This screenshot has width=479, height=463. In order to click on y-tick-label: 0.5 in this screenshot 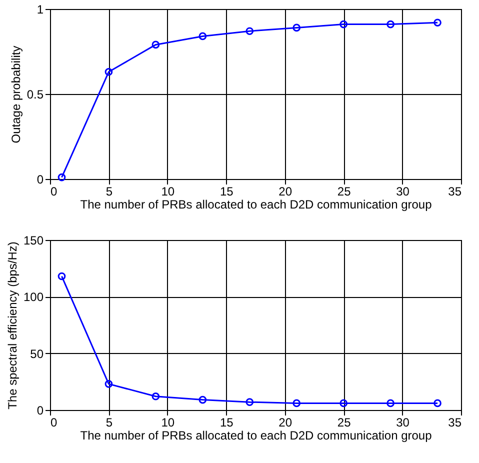, I will do `click(35, 95)`.